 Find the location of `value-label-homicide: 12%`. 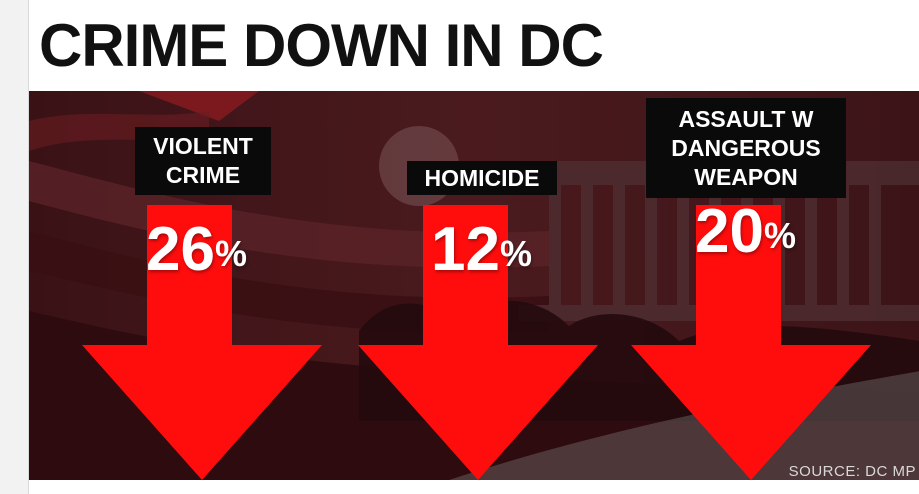

value-label-homicide: 12% is located at coordinates (481, 249).